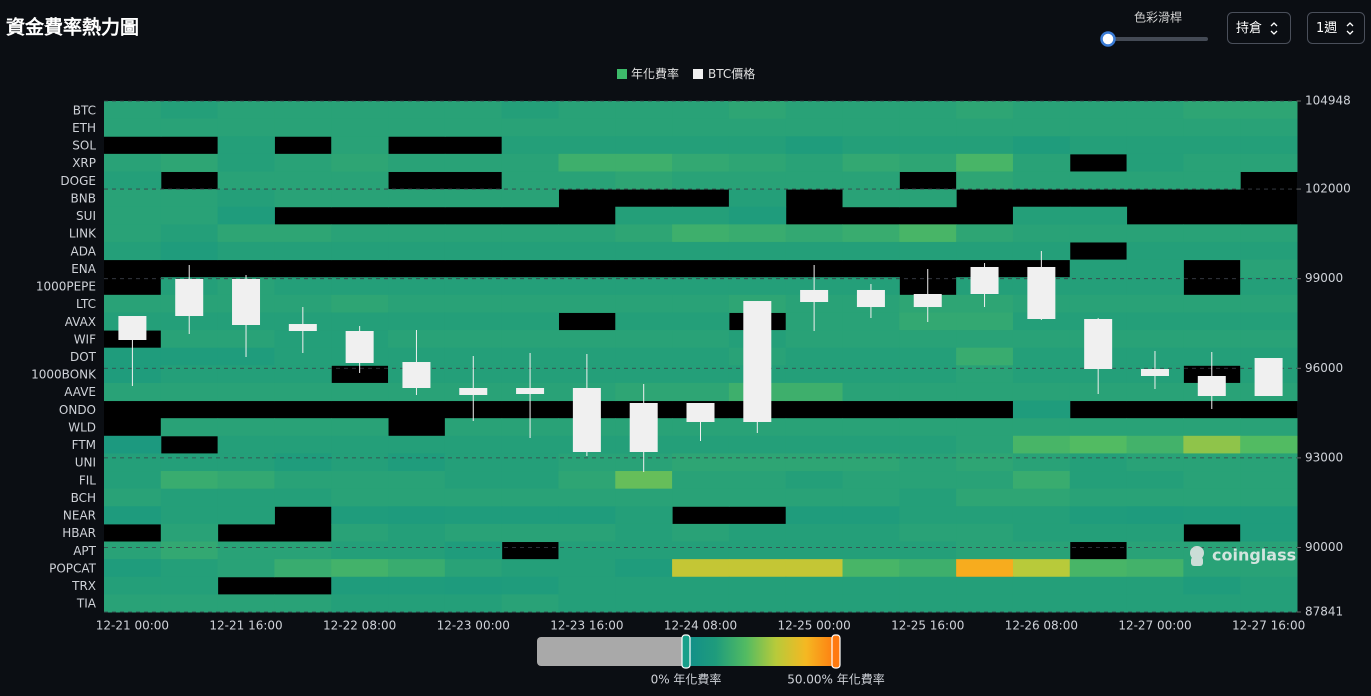 Image resolution: width=1371 pixels, height=696 pixels. Describe the element at coordinates (700, 626) in the screenshot. I see `x-tick-label: 12-24 08:00` at that location.